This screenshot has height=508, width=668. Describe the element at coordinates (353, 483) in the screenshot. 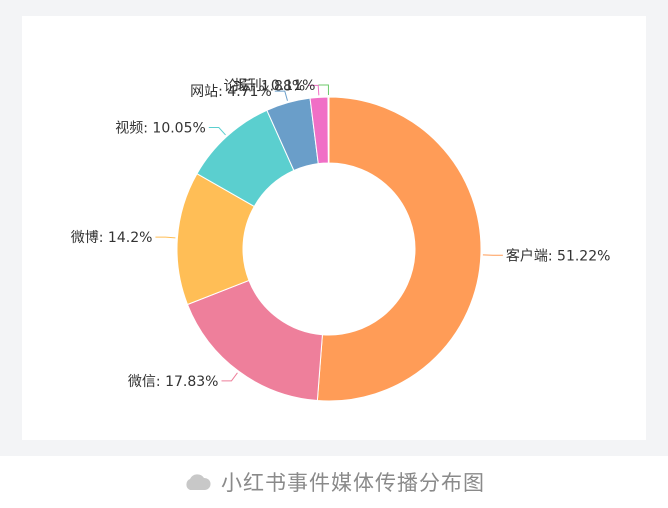

I see `caption-text: 小红书事件媒体传播分布图` at that location.